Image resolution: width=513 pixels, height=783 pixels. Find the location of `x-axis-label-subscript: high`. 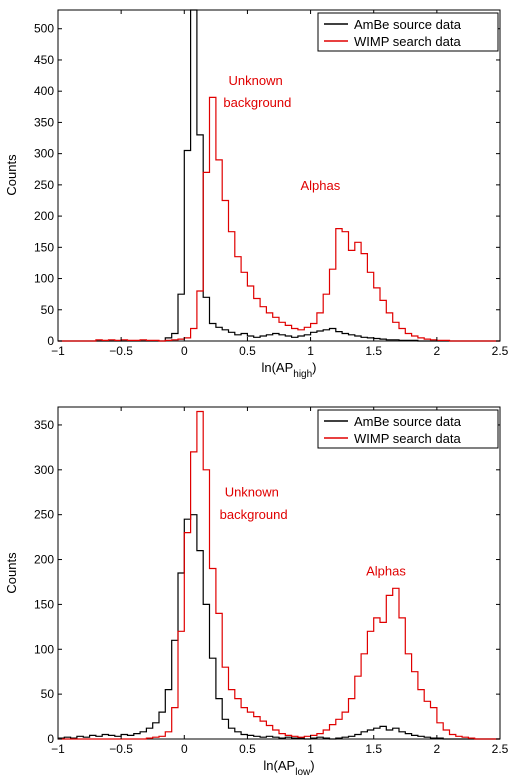

x-axis-label-subscript: high is located at coordinates (302, 374).